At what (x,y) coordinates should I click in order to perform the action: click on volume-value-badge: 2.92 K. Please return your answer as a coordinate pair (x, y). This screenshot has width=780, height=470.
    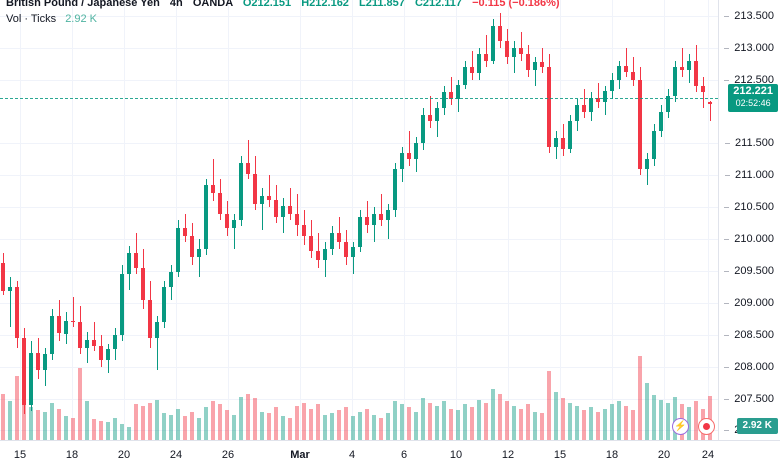
    Looking at the image, I should click on (757, 426).